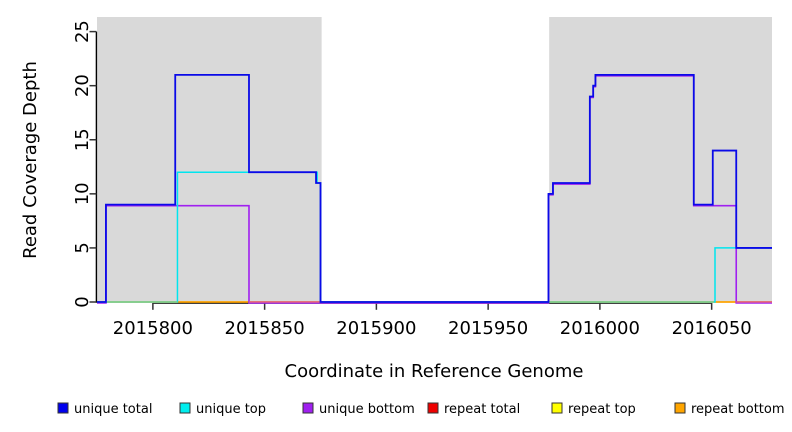 Image resolution: width=792 pixels, height=432 pixels. Describe the element at coordinates (82, 31) in the screenshot. I see `y-tick-label: 25` at that location.